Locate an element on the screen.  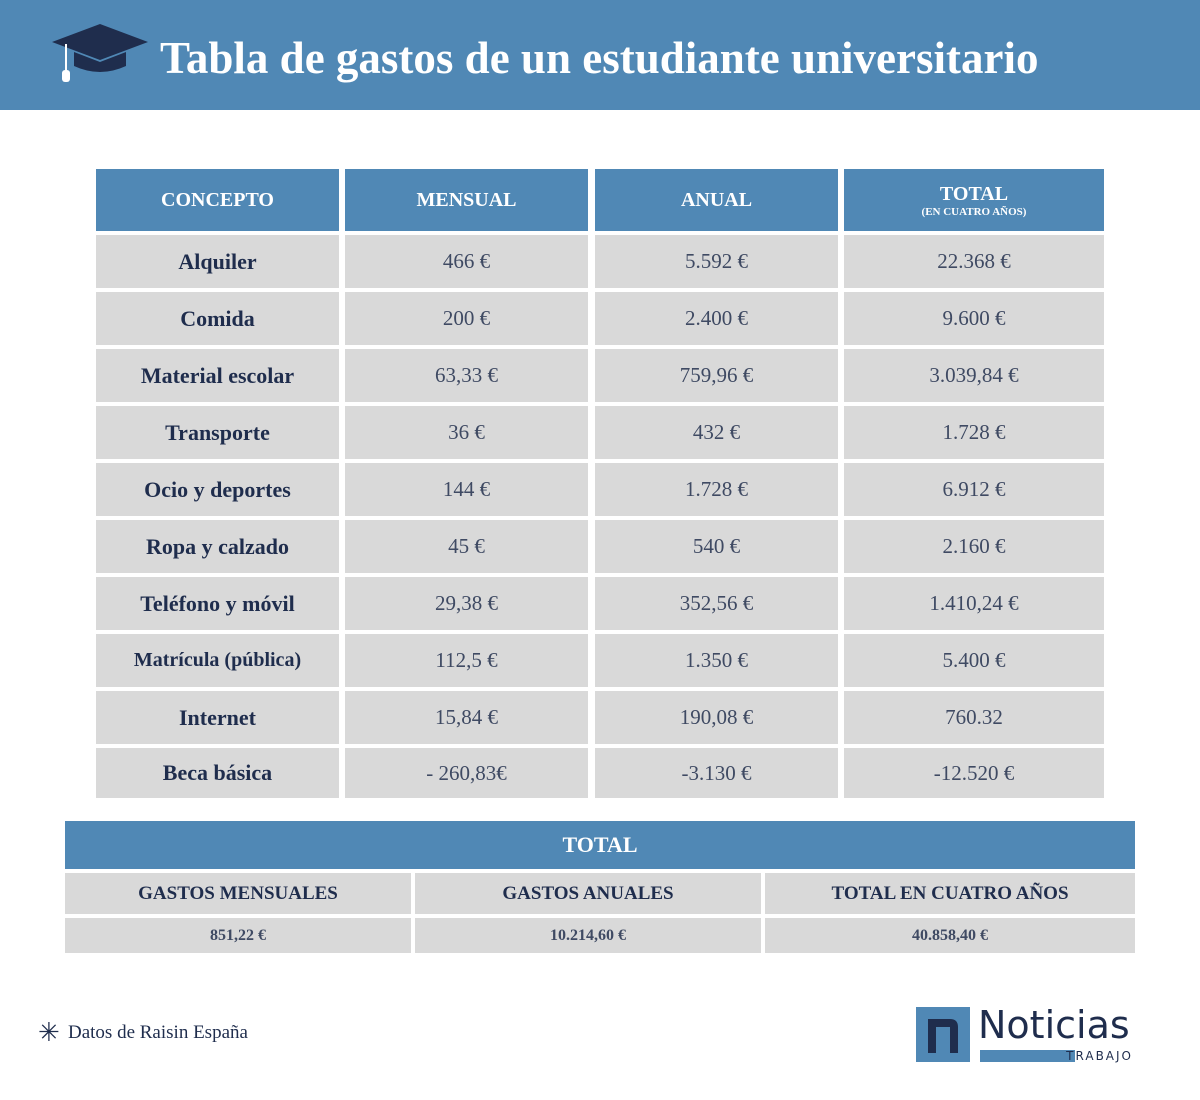
cell: 9.600 € is located at coordinates (974, 318).